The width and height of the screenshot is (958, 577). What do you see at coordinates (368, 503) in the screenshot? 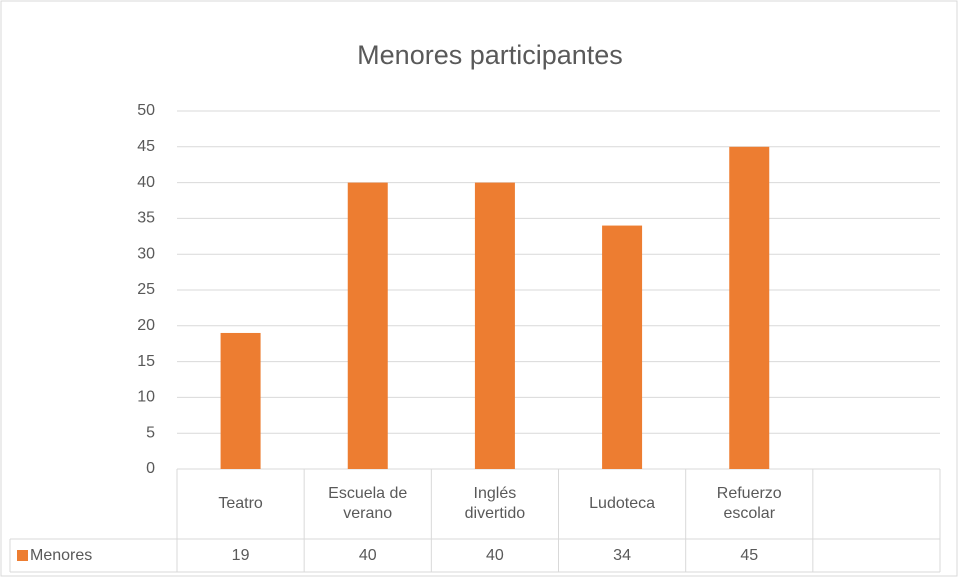
I see `x-tick-label: Escuela de verano` at bounding box center [368, 503].